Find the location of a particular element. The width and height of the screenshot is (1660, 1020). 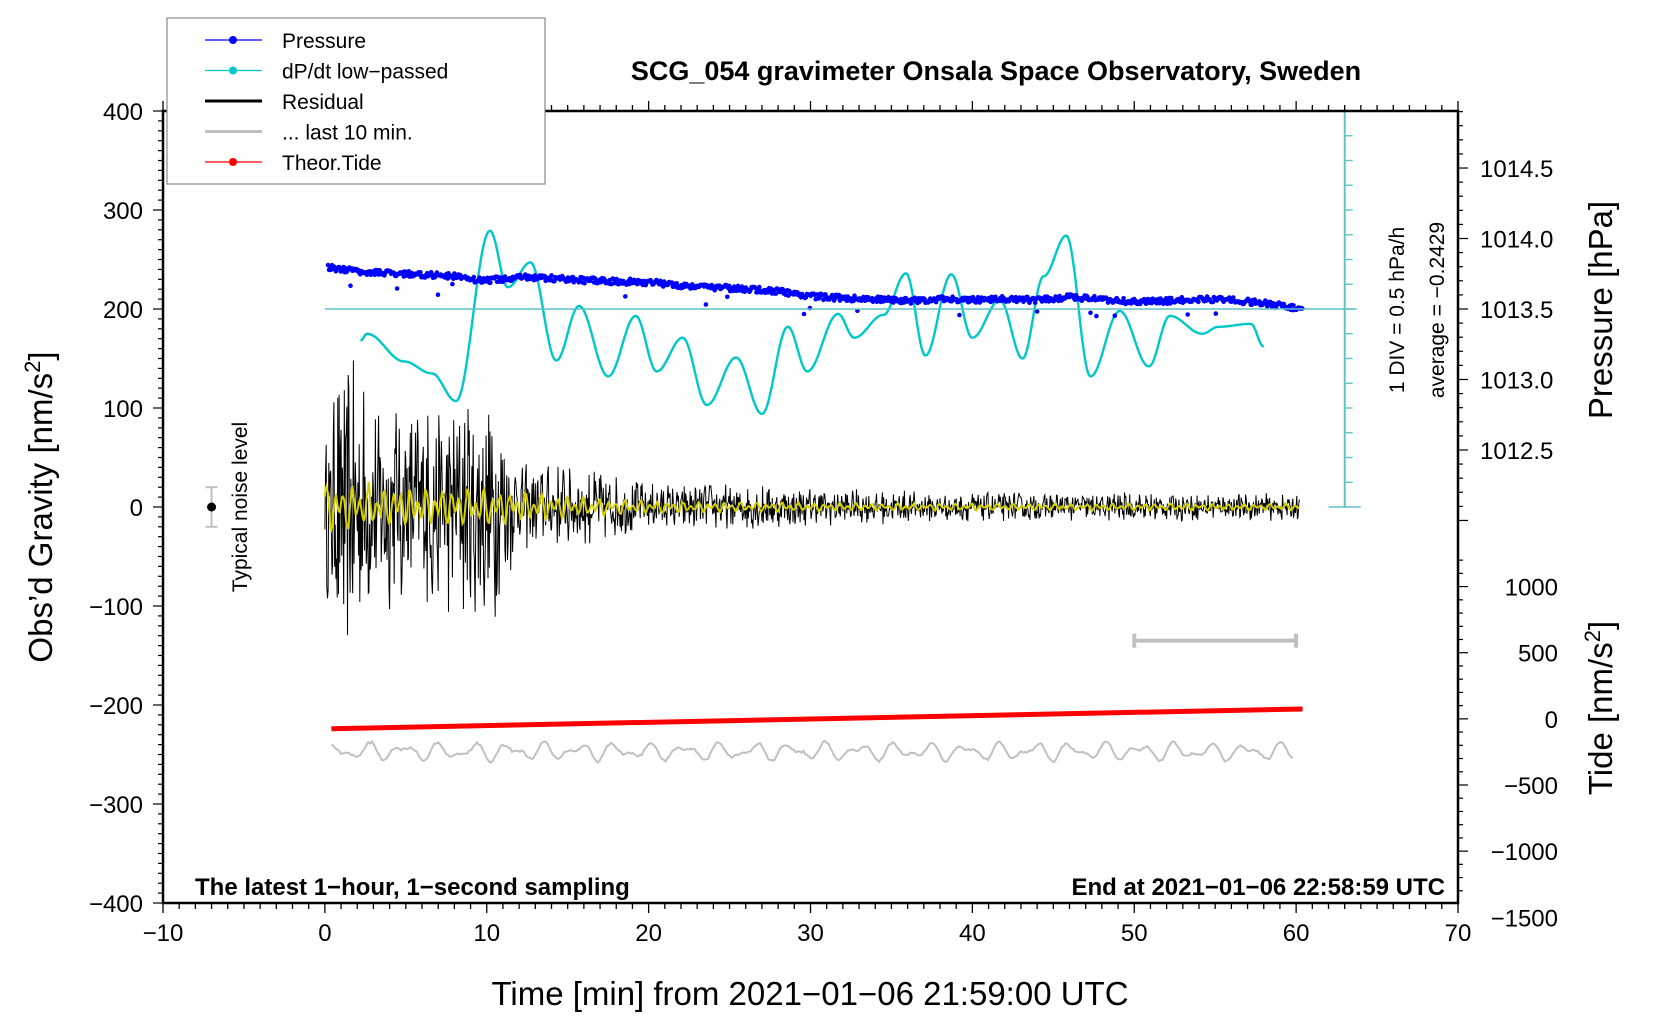

sampling-annotation: The latest 1−hour, 1−second sampling is located at coordinates (412, 887).